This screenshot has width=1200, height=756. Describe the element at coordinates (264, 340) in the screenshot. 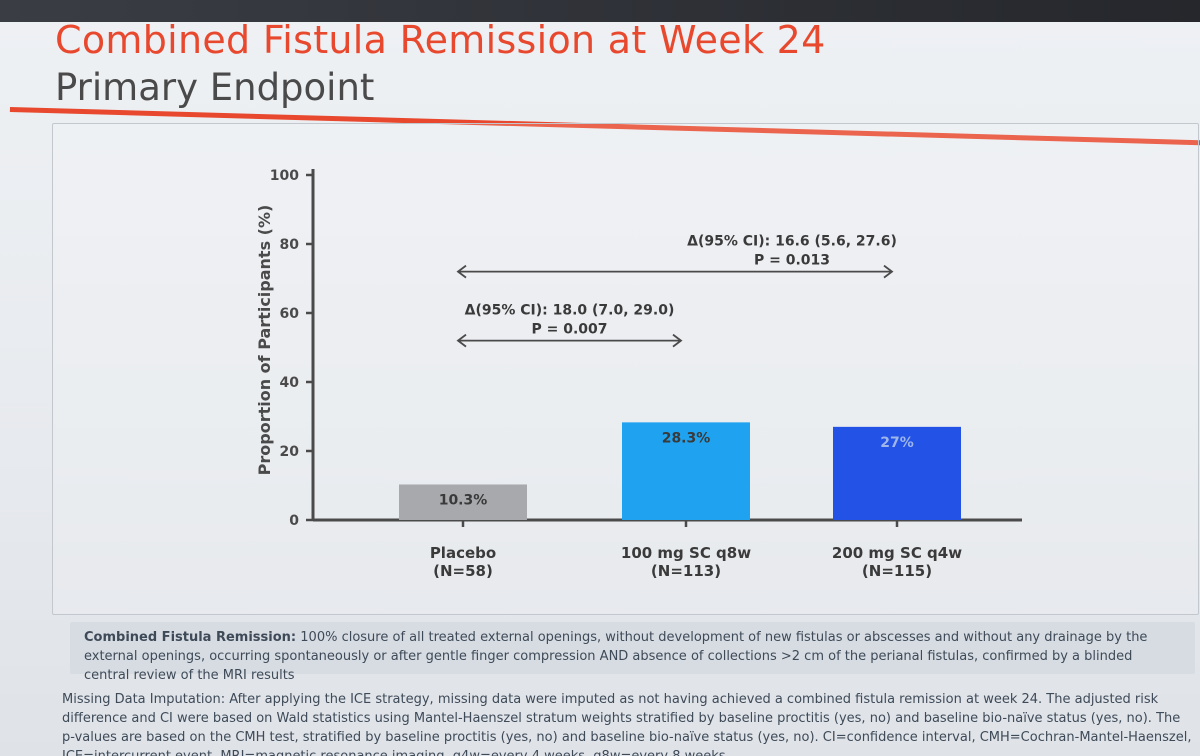

I see `y-axis-label: Proportion of Participants (%)` at that location.